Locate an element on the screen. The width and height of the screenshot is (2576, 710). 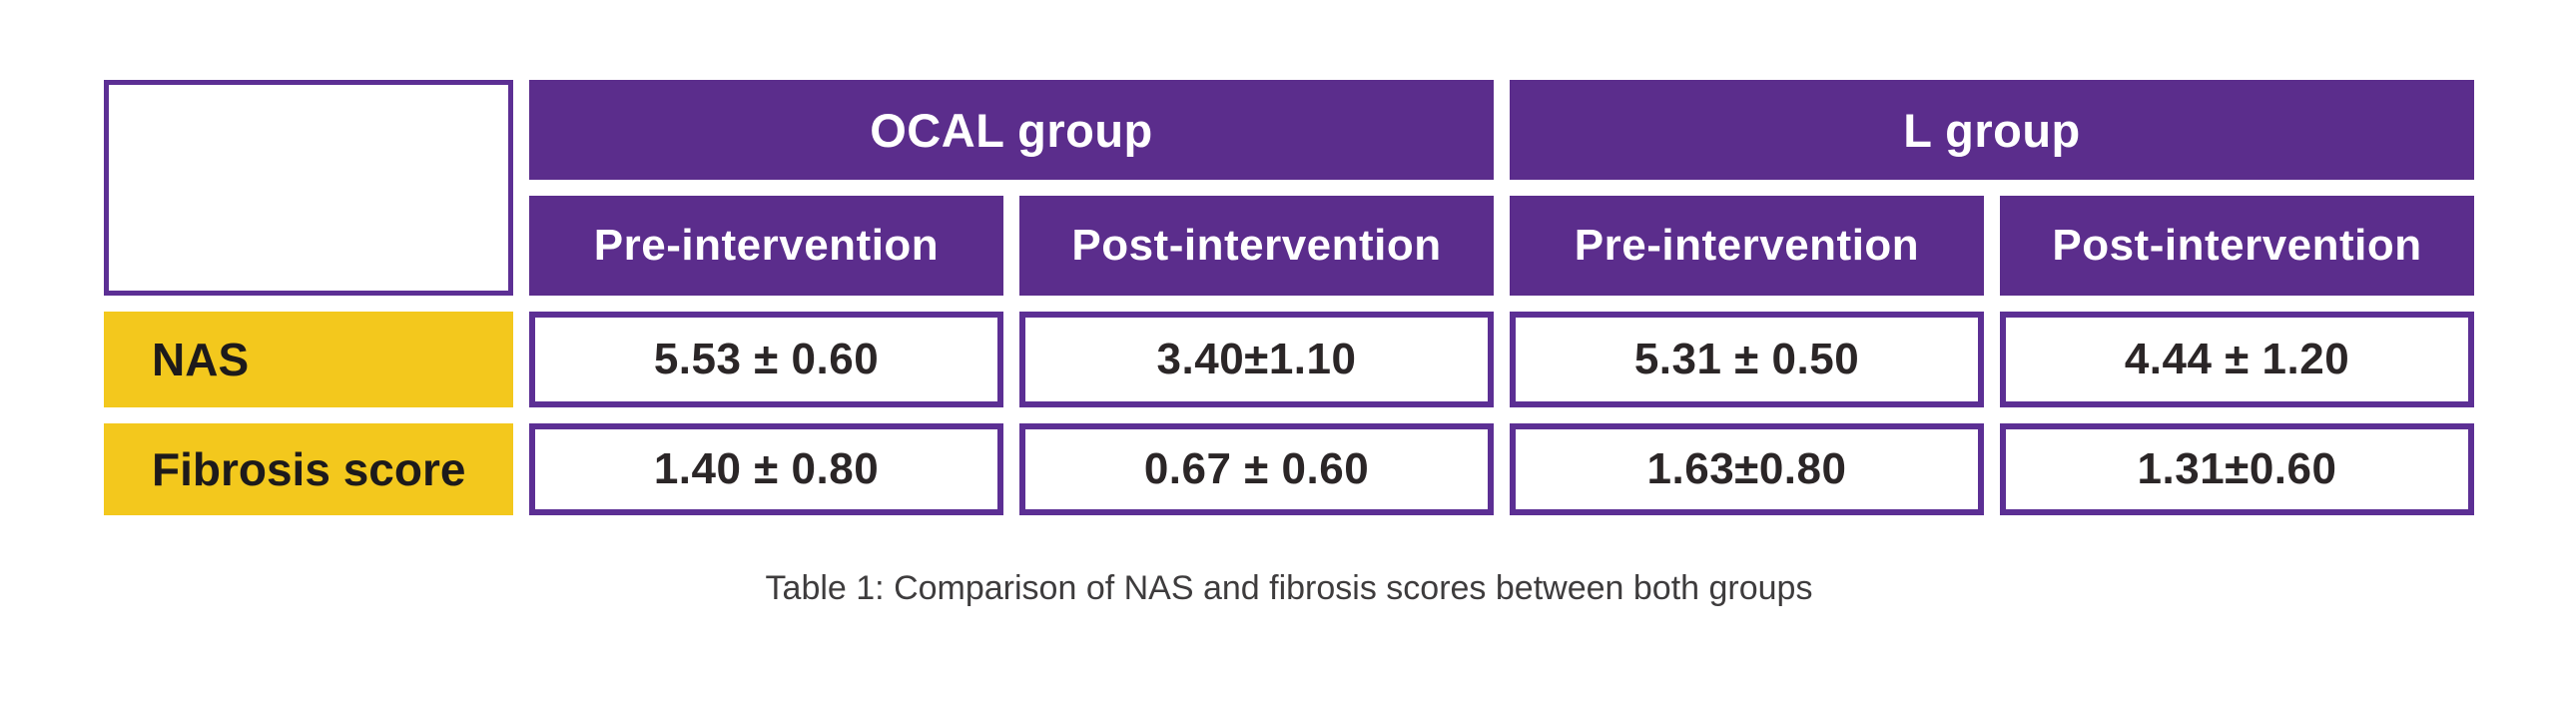
row-label-fibrosis-score: Fibrosis score is located at coordinates (308, 469).